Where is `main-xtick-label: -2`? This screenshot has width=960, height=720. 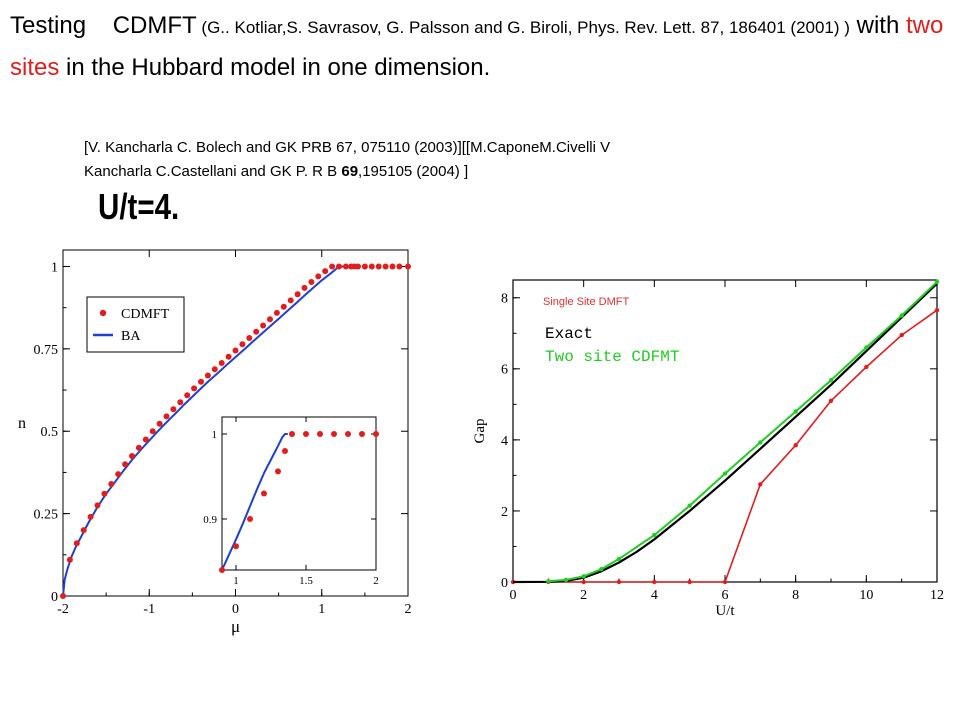 main-xtick-label: -2 is located at coordinates (63, 609).